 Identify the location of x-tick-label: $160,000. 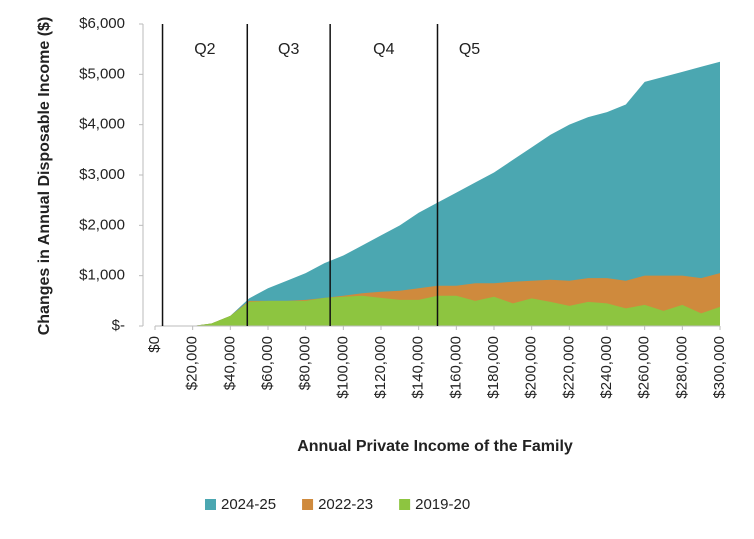
(455, 367).